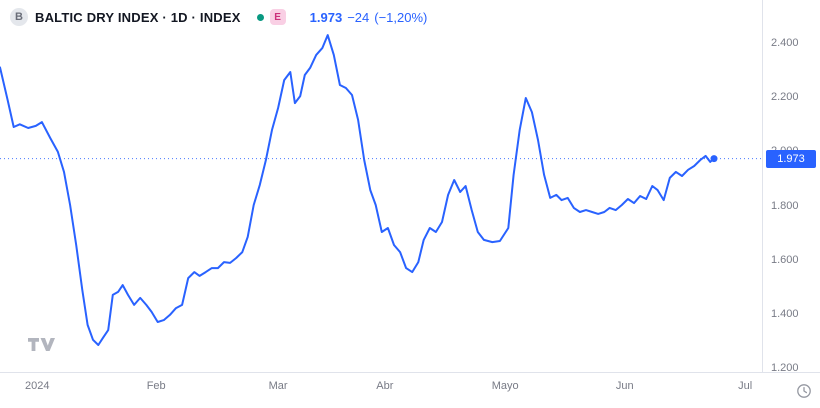  Describe the element at coordinates (410, 390) in the screenshot. I see `time-axis: 2024 Feb Mar Abr Mayo Jun Jul` at that location.